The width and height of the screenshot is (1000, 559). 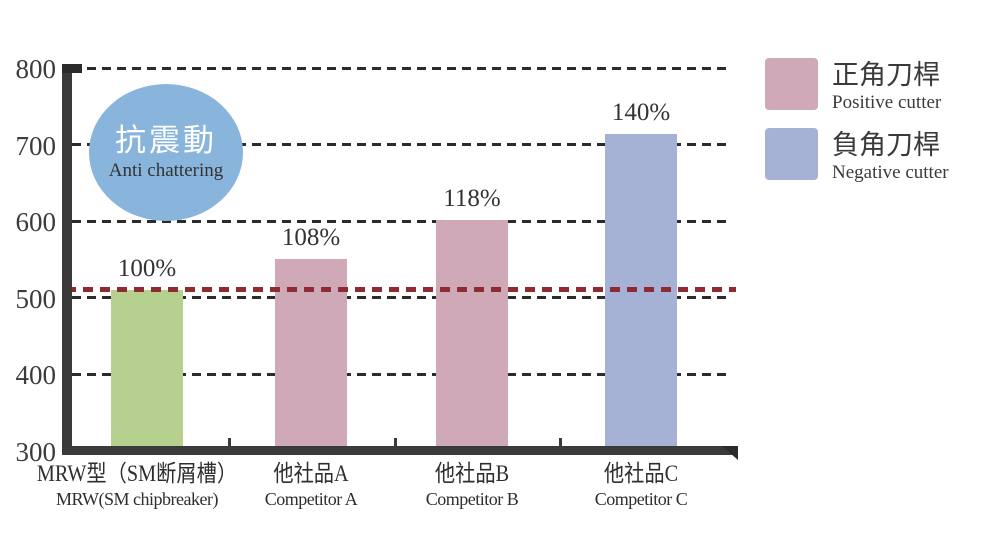 I want to click on bar-value-label: 118%, so click(x=472, y=198).